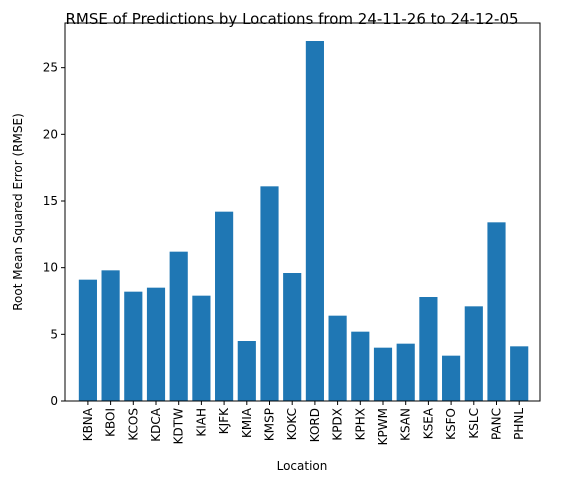 The width and height of the screenshot is (565, 484). What do you see at coordinates (133, 346) in the screenshot?
I see `bar-kcos` at bounding box center [133, 346].